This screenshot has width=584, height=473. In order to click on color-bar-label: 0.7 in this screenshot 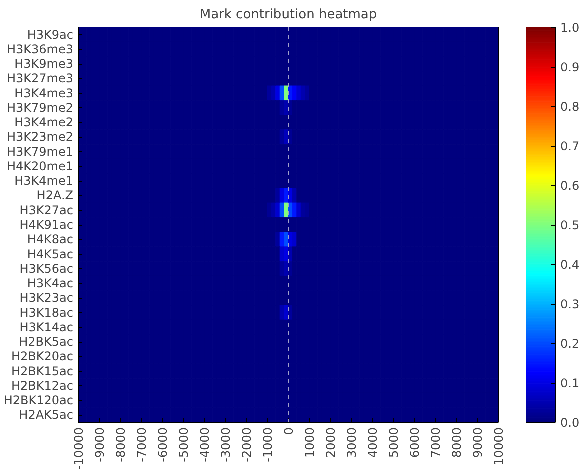, I will do `click(570, 147)`.